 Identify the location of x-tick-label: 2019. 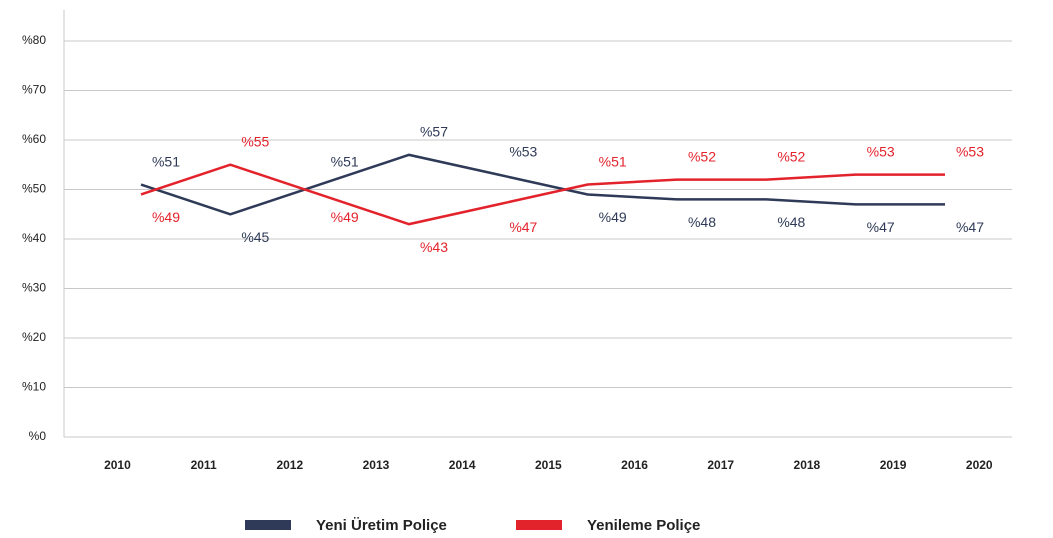
(893, 465).